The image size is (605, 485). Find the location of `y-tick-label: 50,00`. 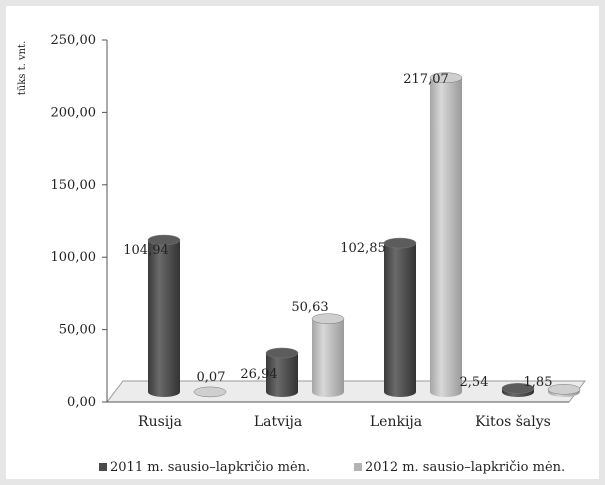

y-tick-label: 50,00 is located at coordinates (77, 330).